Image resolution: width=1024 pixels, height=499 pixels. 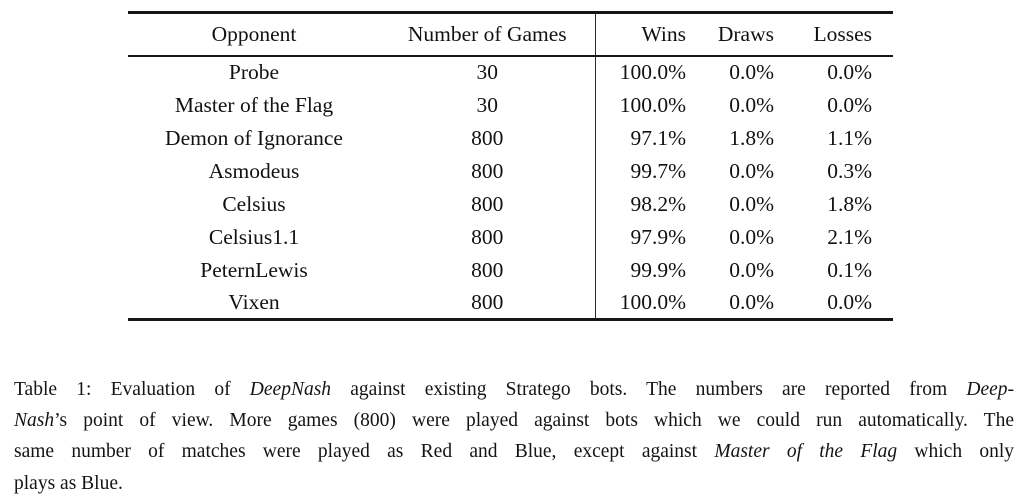 I want to click on table-row: Asmodeus 800 99.7% 0.0% 0.3%, so click(x=510, y=171).